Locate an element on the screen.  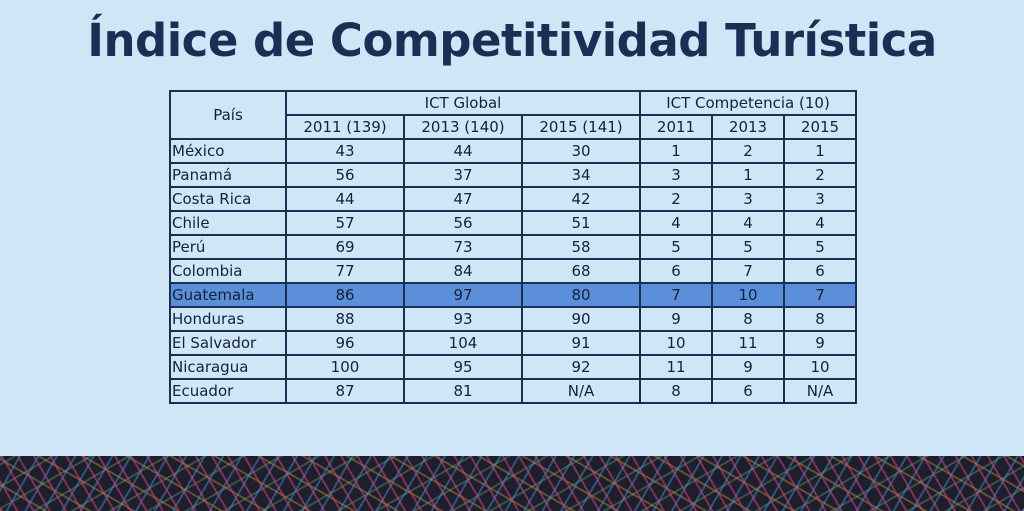
table-row: Guatemala 86 97 80 7 10 7 is located at coordinates (513, 295).